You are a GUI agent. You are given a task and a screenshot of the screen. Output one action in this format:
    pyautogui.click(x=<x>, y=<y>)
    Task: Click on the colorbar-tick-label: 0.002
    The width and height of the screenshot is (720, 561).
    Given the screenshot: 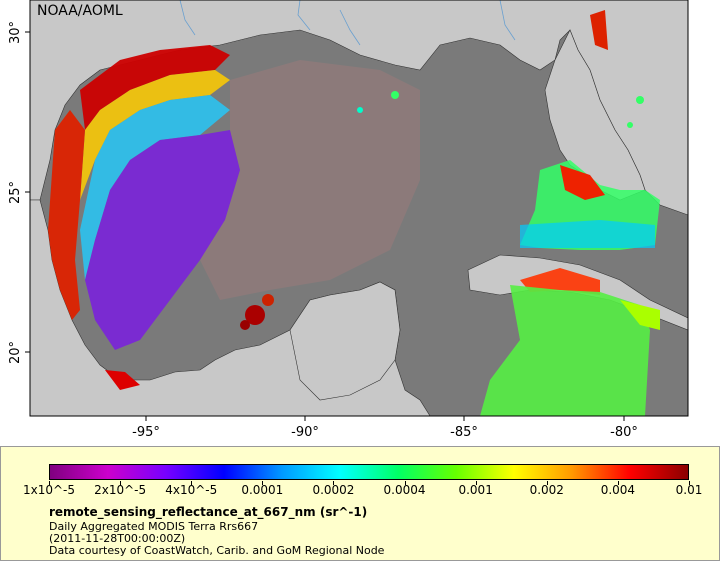 What is the action you would take?
    pyautogui.click(x=546, y=490)
    